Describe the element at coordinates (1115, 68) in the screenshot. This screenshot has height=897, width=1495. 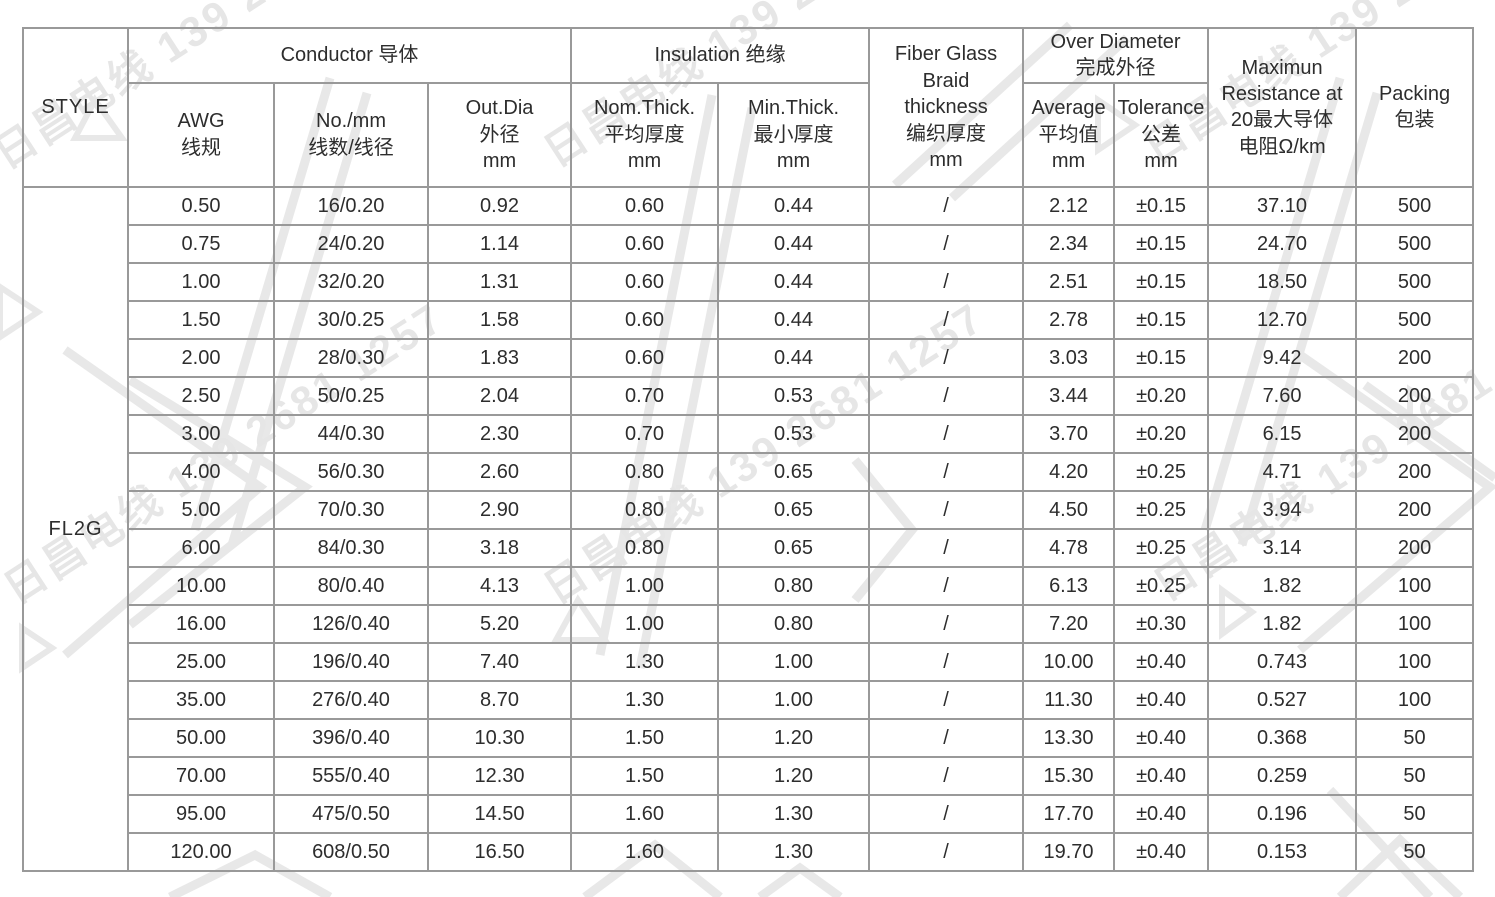
I see `header-line: 完成外径` at that location.